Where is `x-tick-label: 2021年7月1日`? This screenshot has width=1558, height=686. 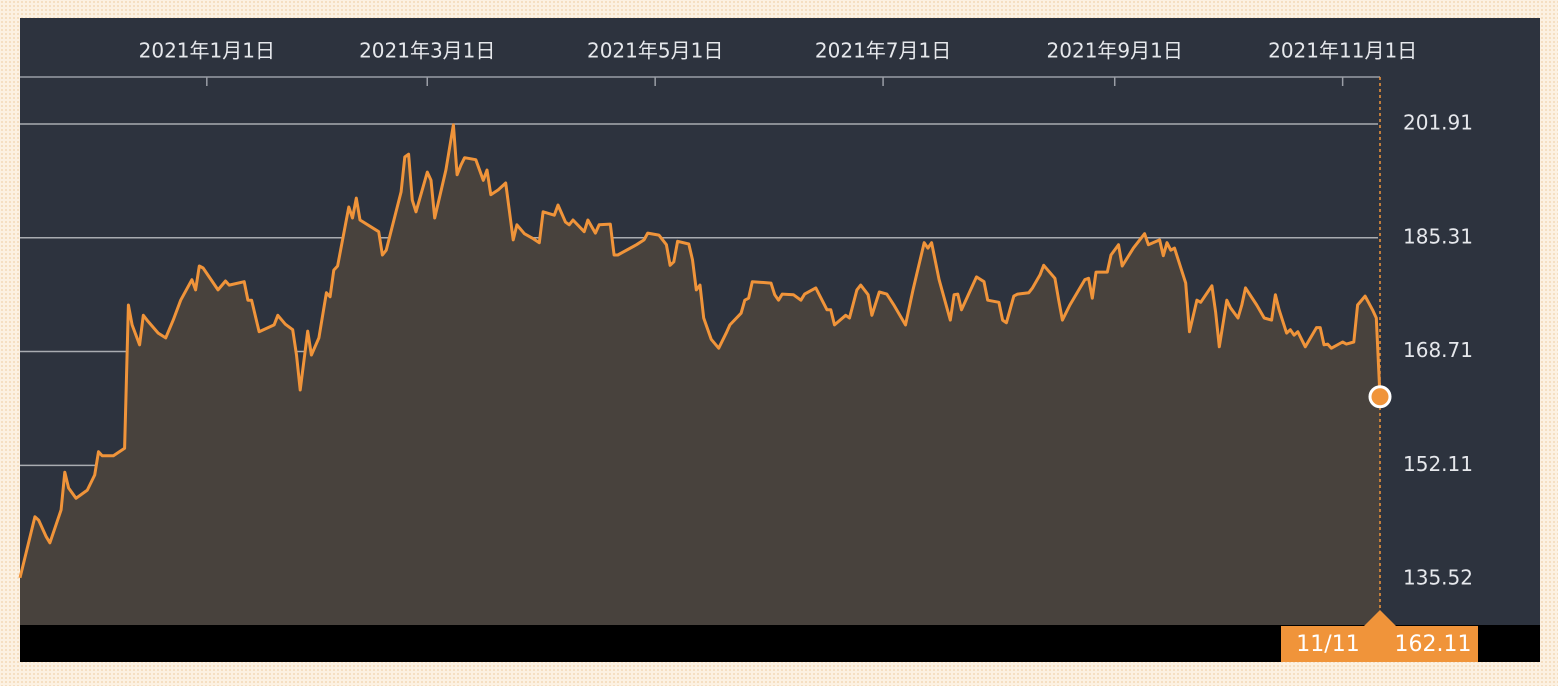 x-tick-label: 2021年7月1日 is located at coordinates (883, 51).